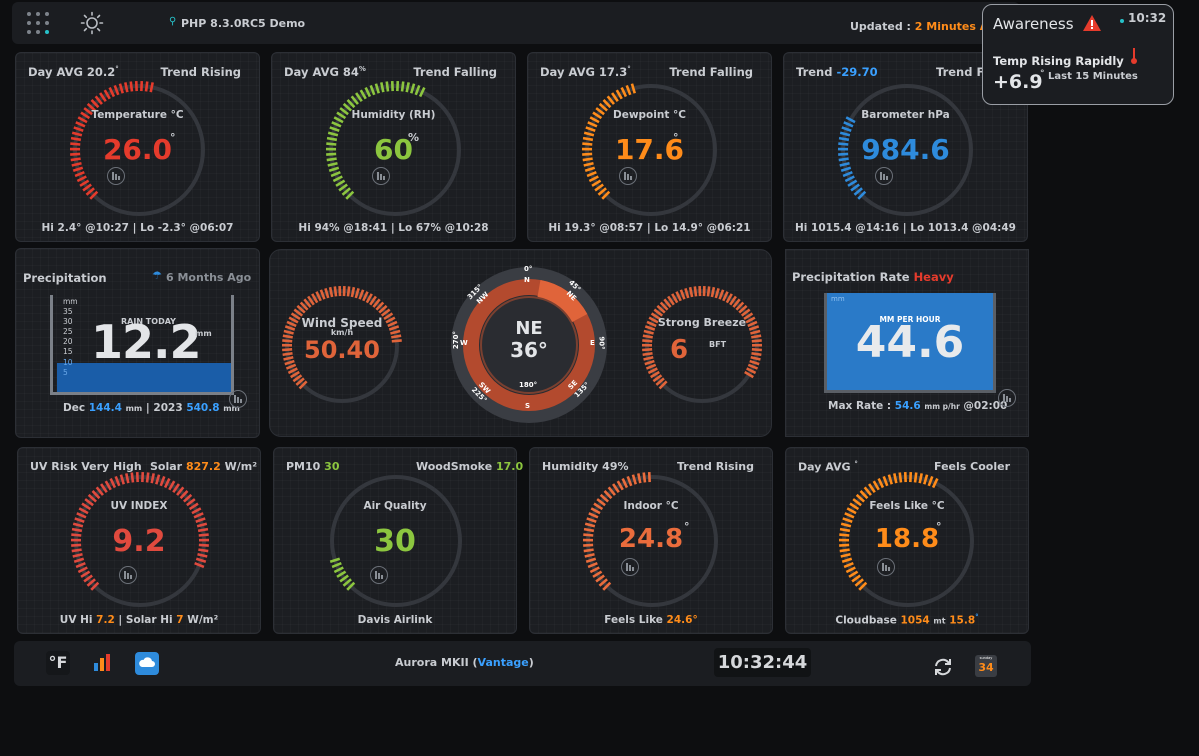  Describe the element at coordinates (886, 567) in the screenshot. I see `feels-chart-icon` at that location.